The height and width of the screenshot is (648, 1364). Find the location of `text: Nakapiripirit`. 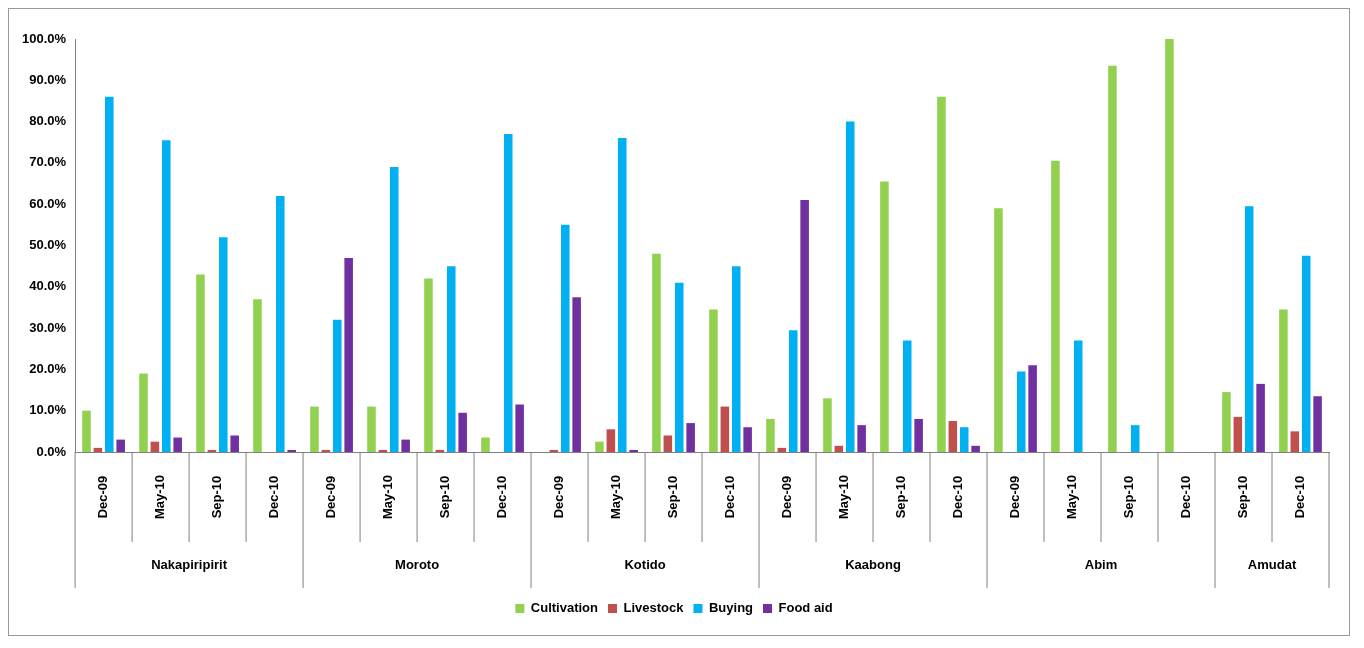

text: Nakapiripirit is located at coordinates (189, 564).